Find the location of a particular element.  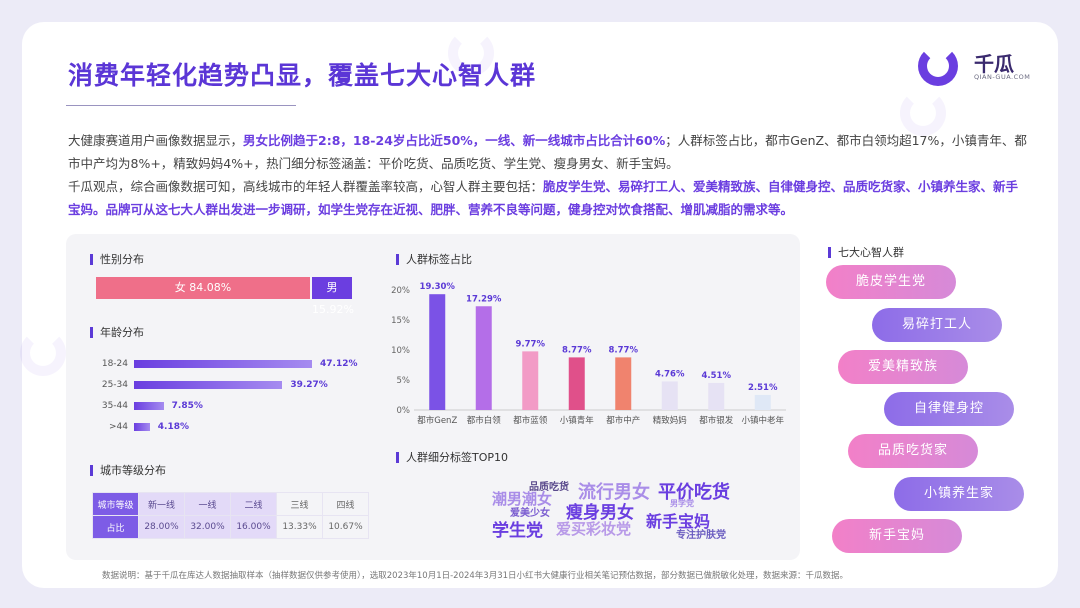

bar-精致妈妈 is located at coordinates (669, 395).